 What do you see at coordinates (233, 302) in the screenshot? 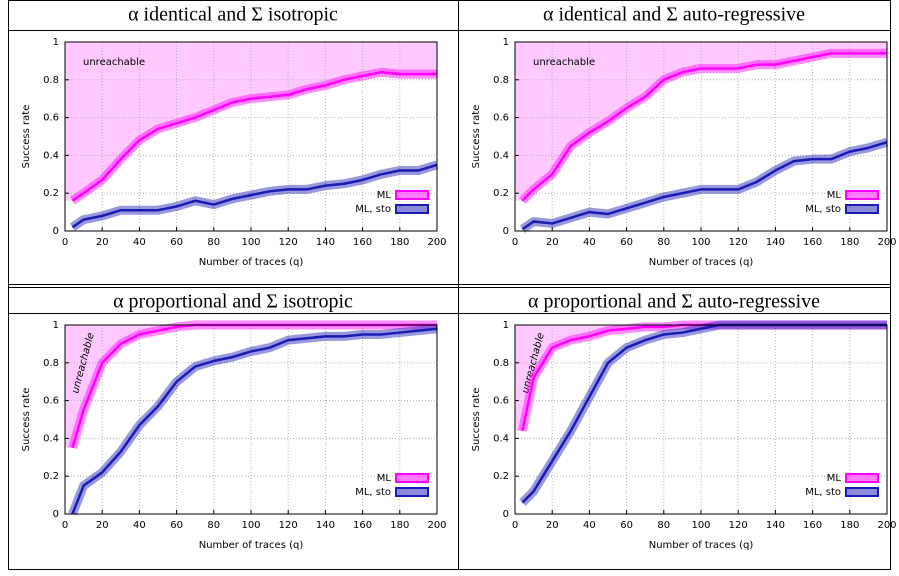
I see `chart-title: α proportional and Σ isotropic` at bounding box center [233, 302].